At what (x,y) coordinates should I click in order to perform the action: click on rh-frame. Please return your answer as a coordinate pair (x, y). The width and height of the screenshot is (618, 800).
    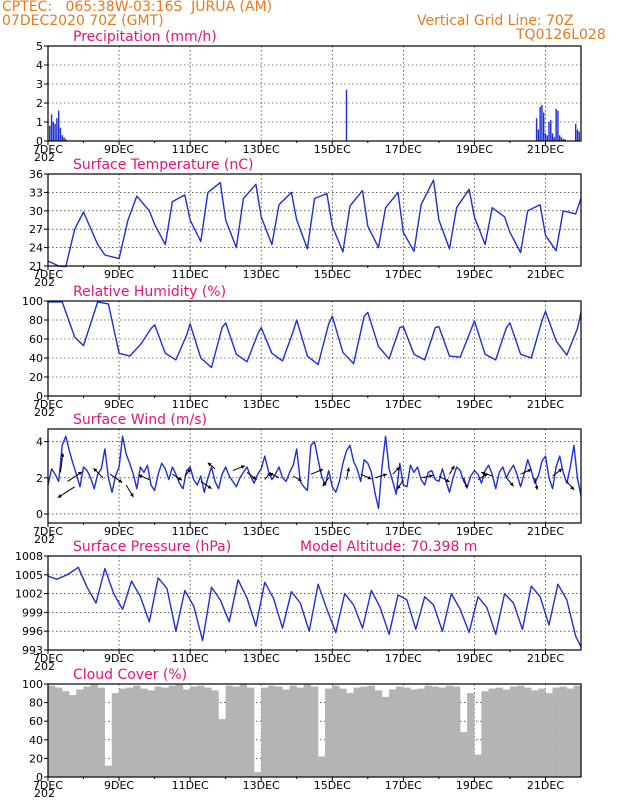
    Looking at the image, I should click on (314, 348).